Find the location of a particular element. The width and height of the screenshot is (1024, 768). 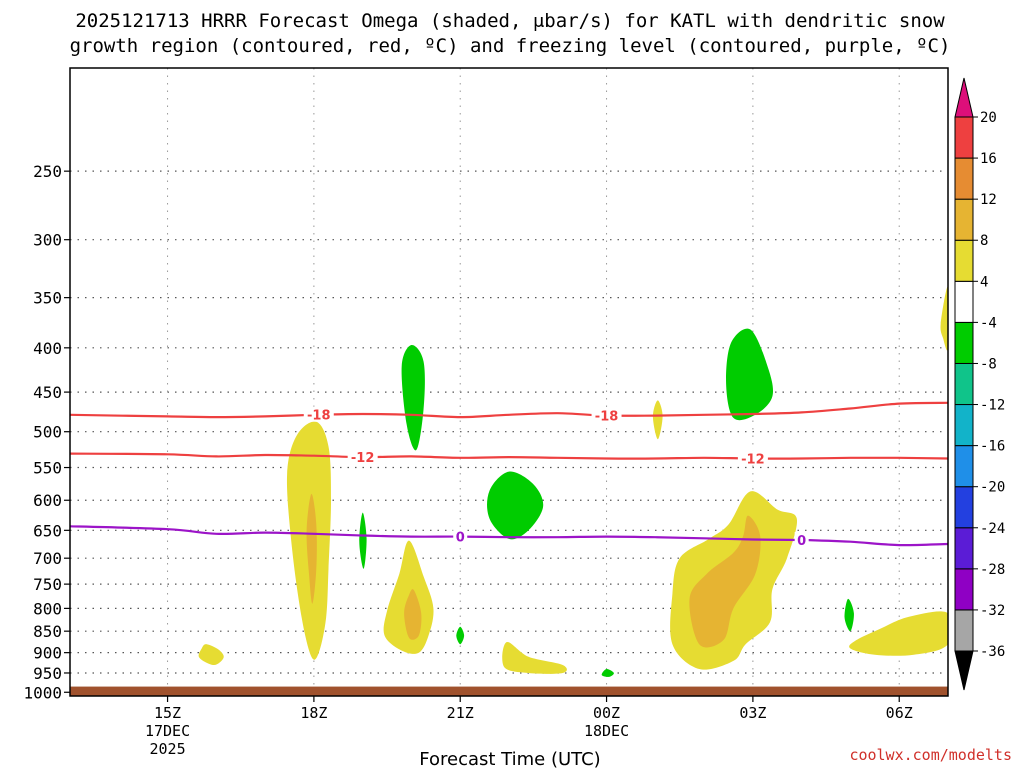

colorbar-bin--4-to-4 is located at coordinates (964, 301).